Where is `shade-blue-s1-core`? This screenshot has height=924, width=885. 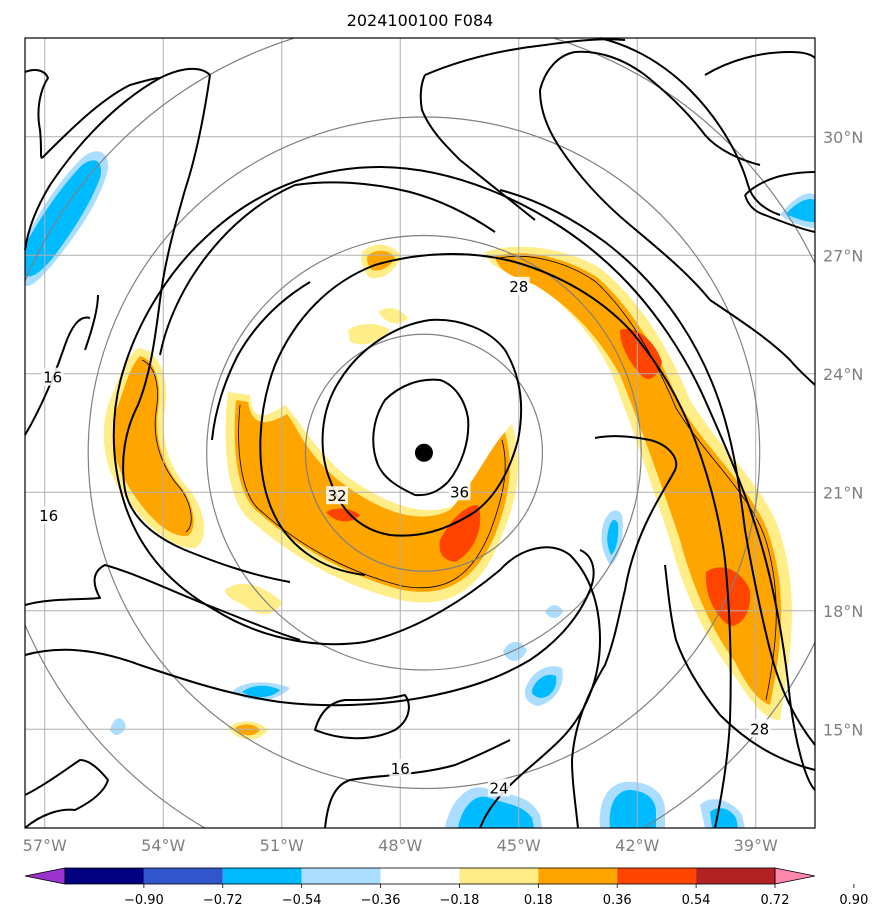 shade-blue-s1-core is located at coordinates (496, 812).